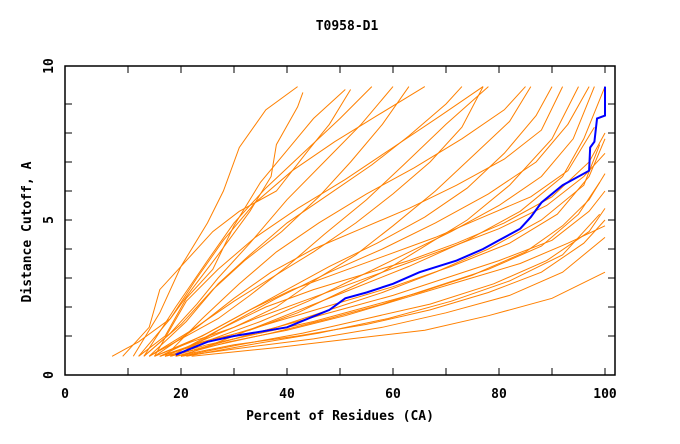 This screenshot has height=444, width=680. What do you see at coordinates (49, 66) in the screenshot?
I see `y-tick-label: 10` at bounding box center [49, 66].